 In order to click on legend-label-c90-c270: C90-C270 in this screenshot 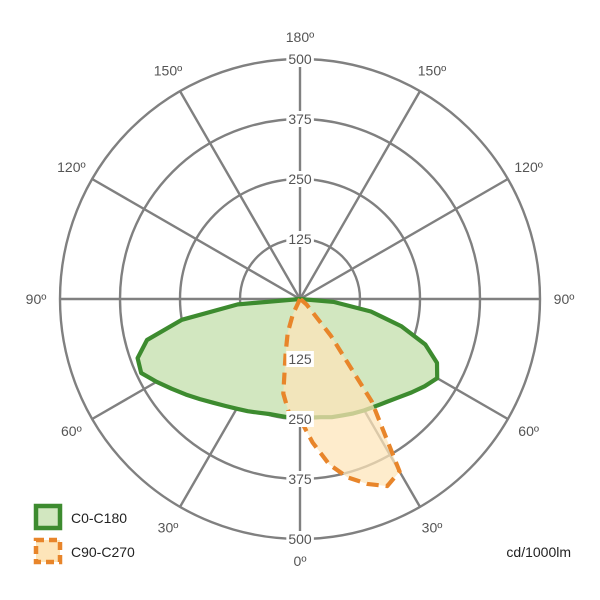, I will do `click(103, 552)`.